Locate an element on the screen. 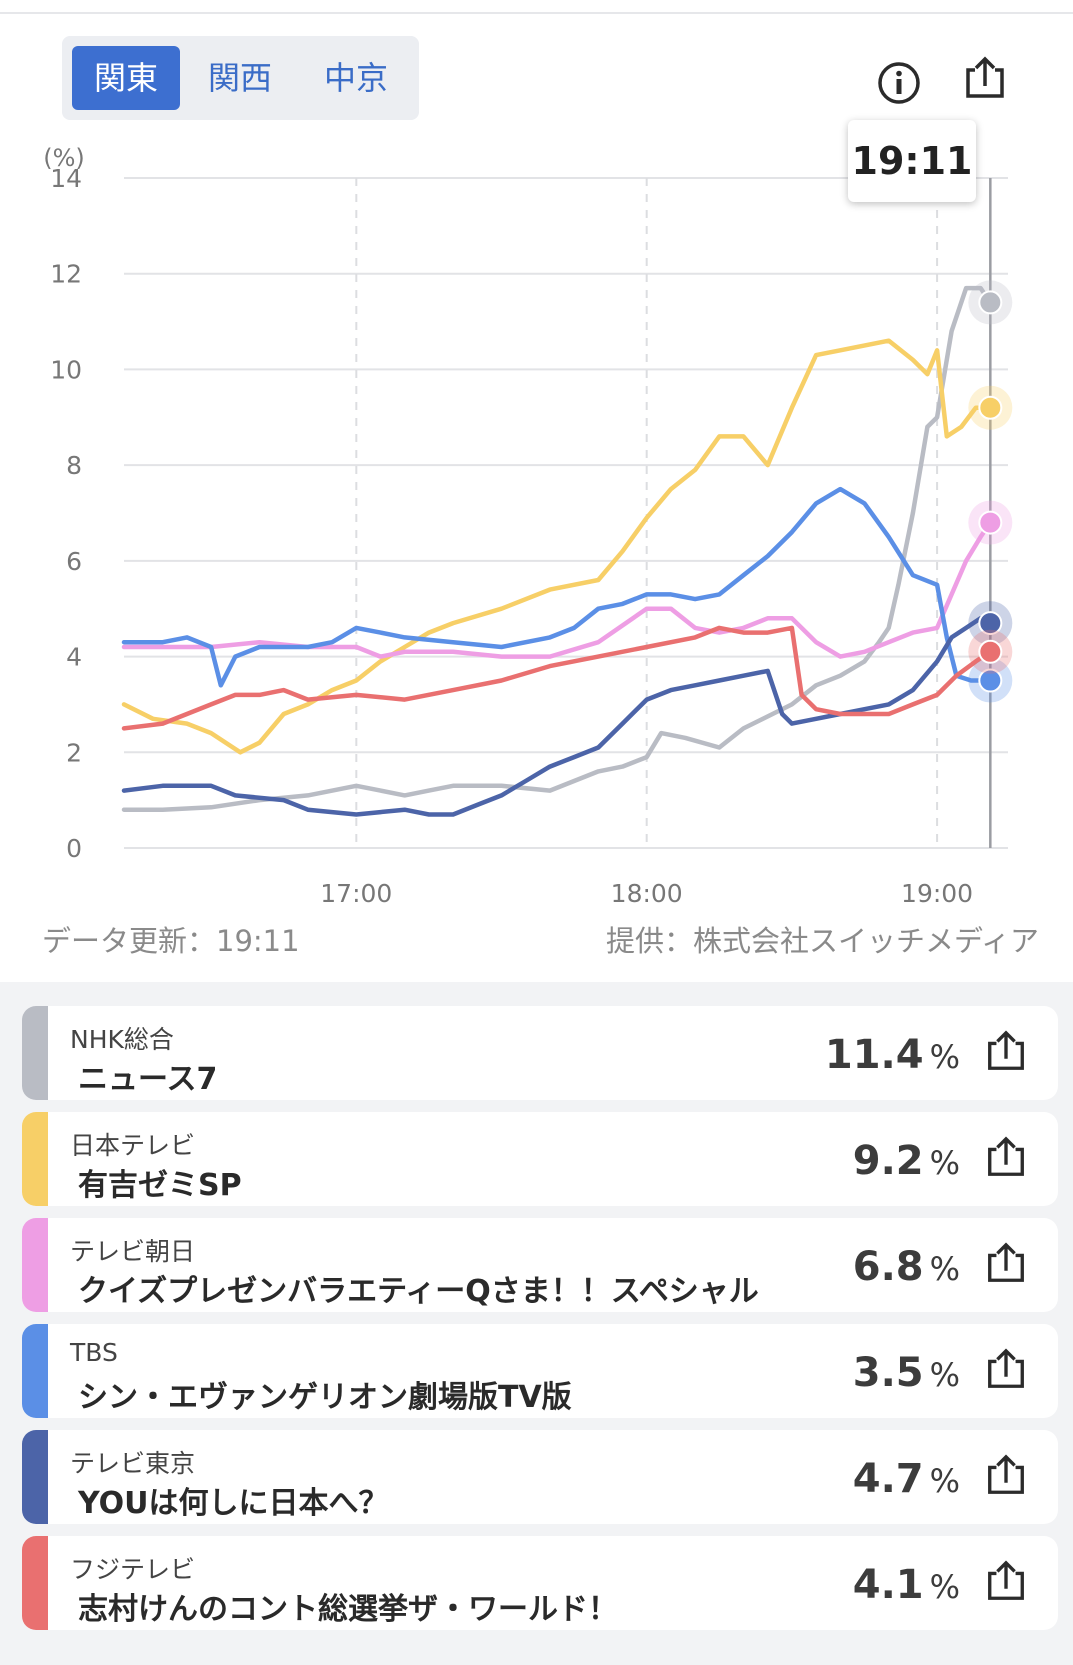  program-title: YOUは何しに日本へ？ is located at coordinates (233, 1503).